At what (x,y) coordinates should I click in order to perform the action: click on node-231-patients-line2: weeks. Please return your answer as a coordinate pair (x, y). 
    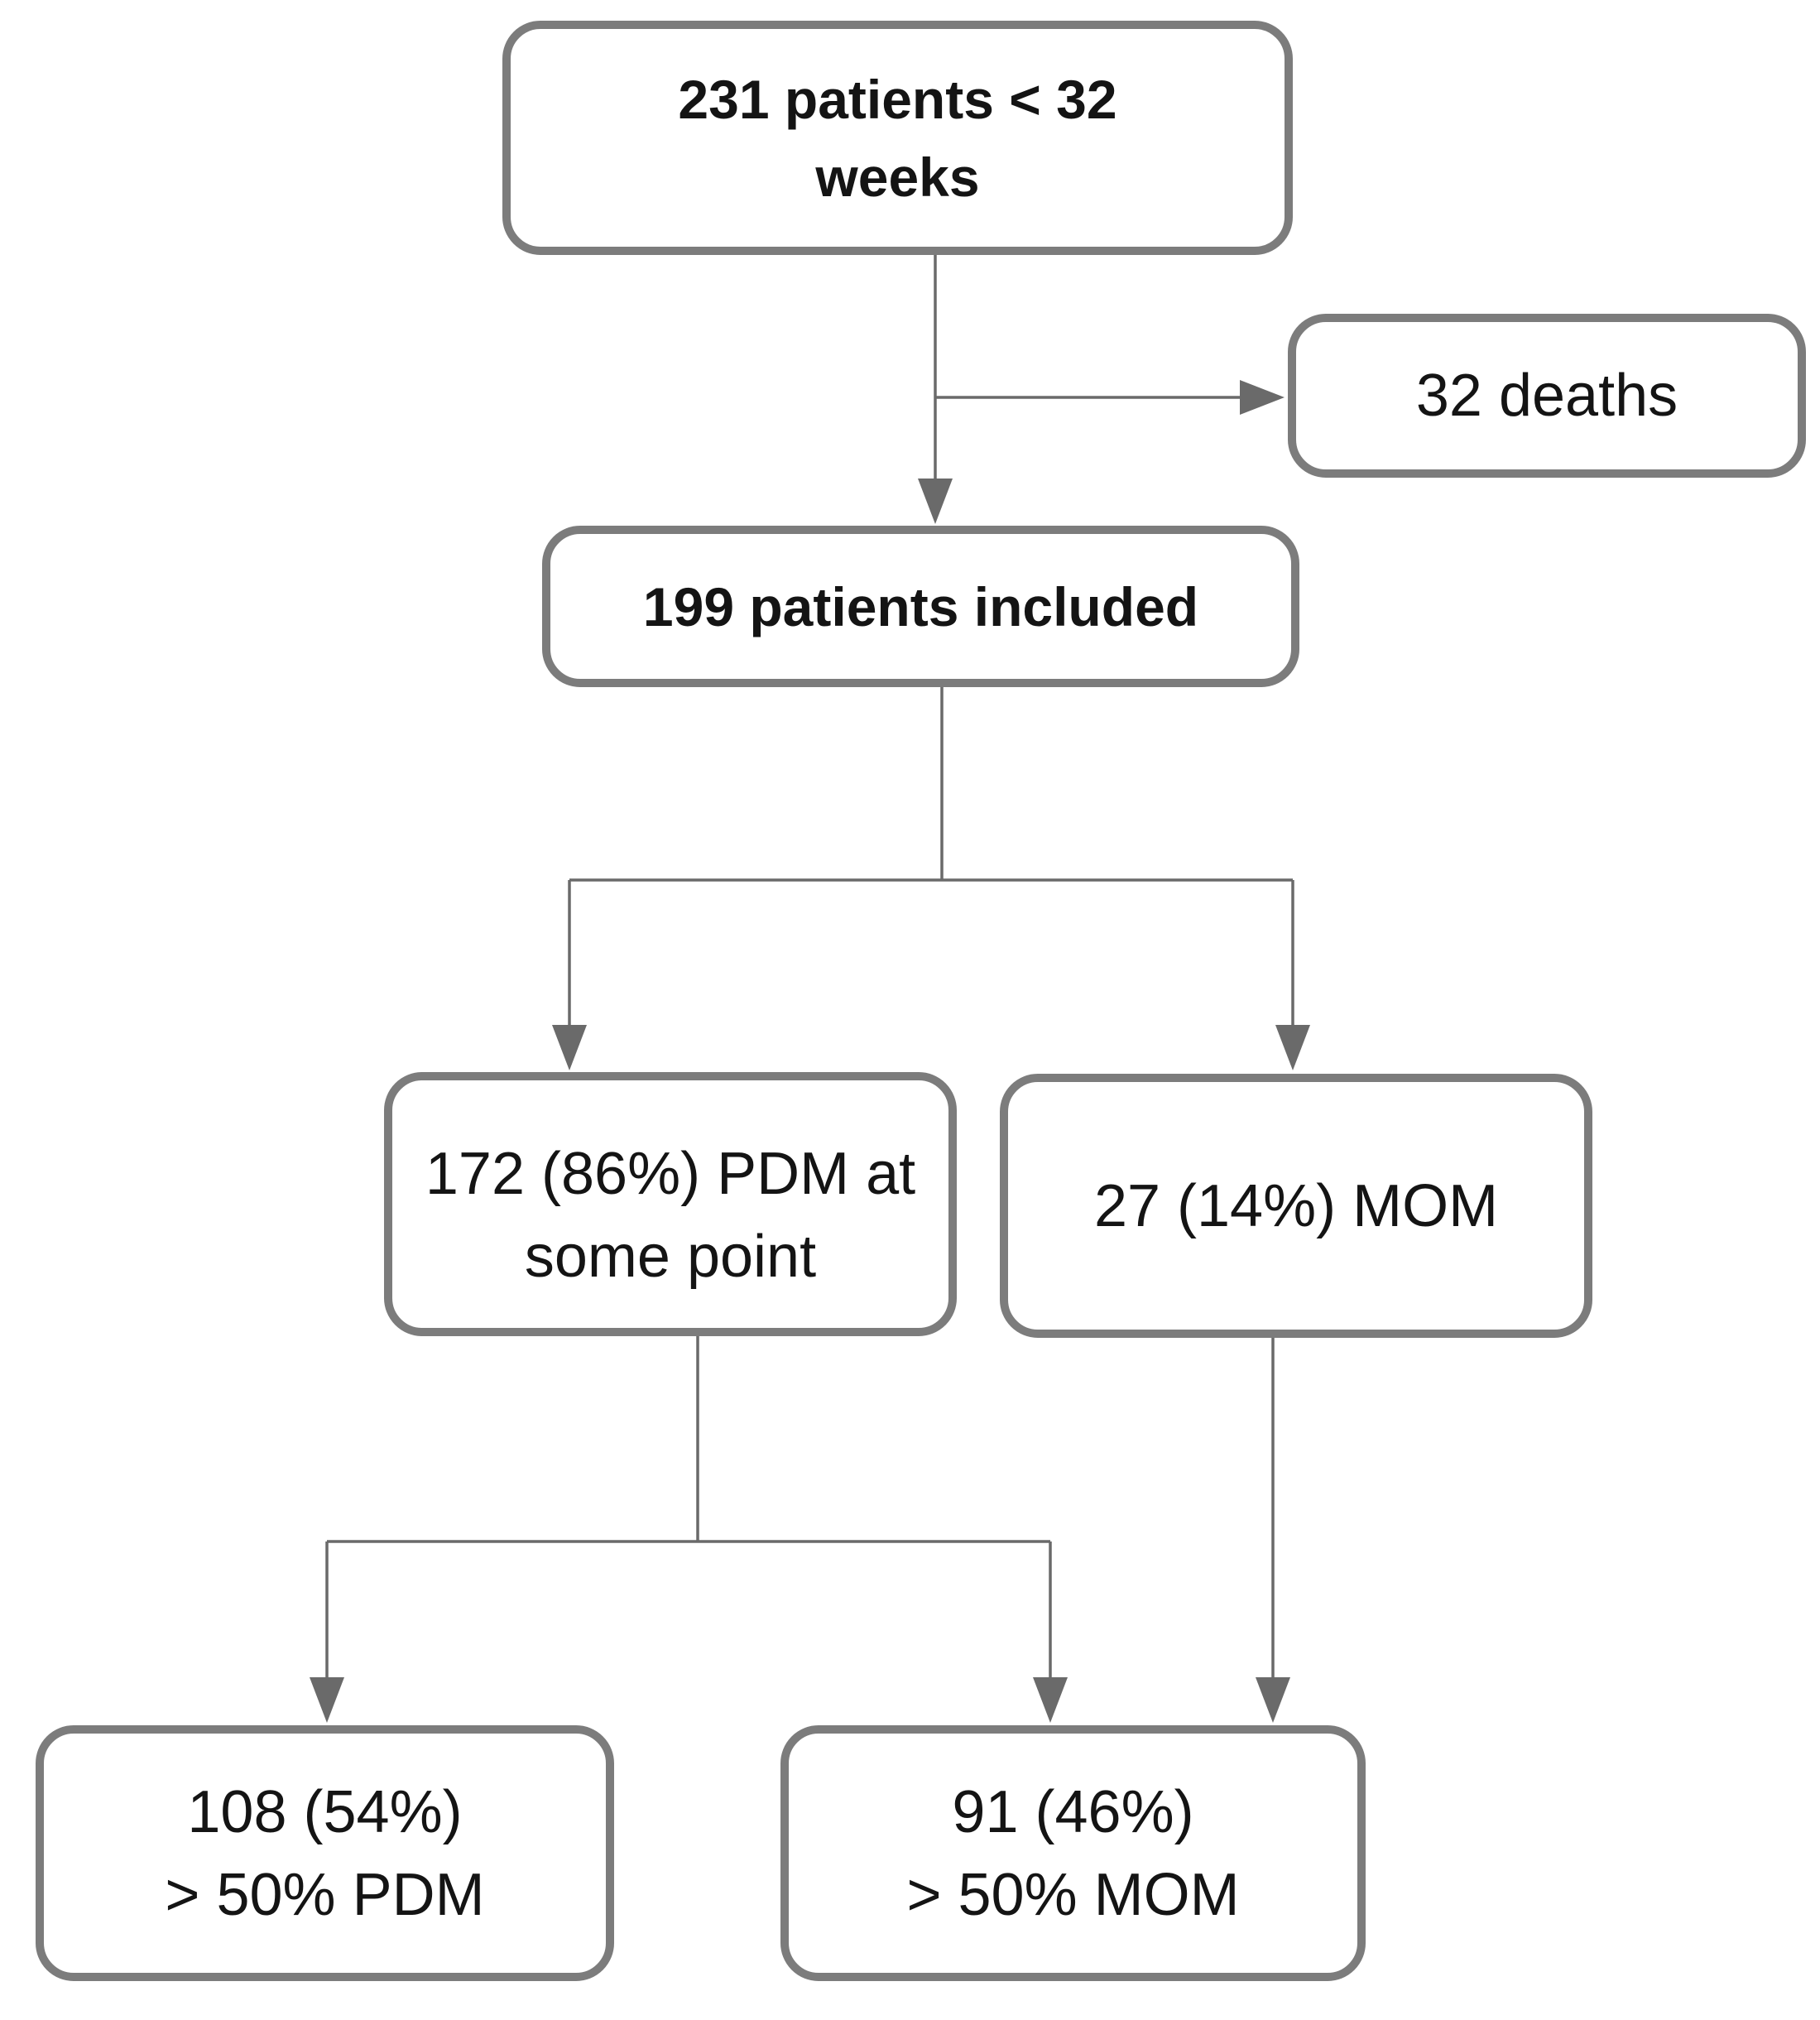
    Looking at the image, I should click on (897, 177).